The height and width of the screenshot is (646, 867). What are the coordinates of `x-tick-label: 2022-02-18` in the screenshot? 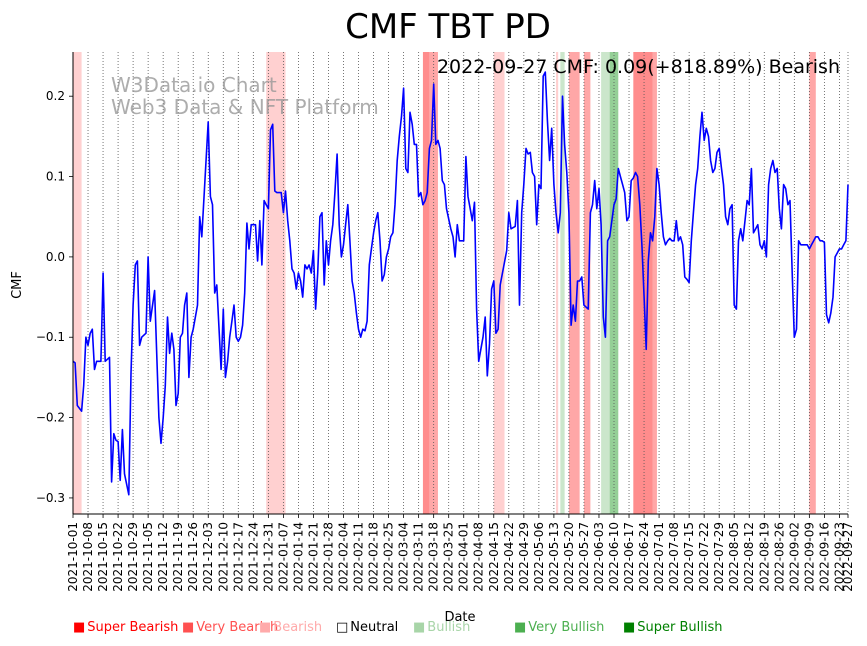 It's located at (374, 557).